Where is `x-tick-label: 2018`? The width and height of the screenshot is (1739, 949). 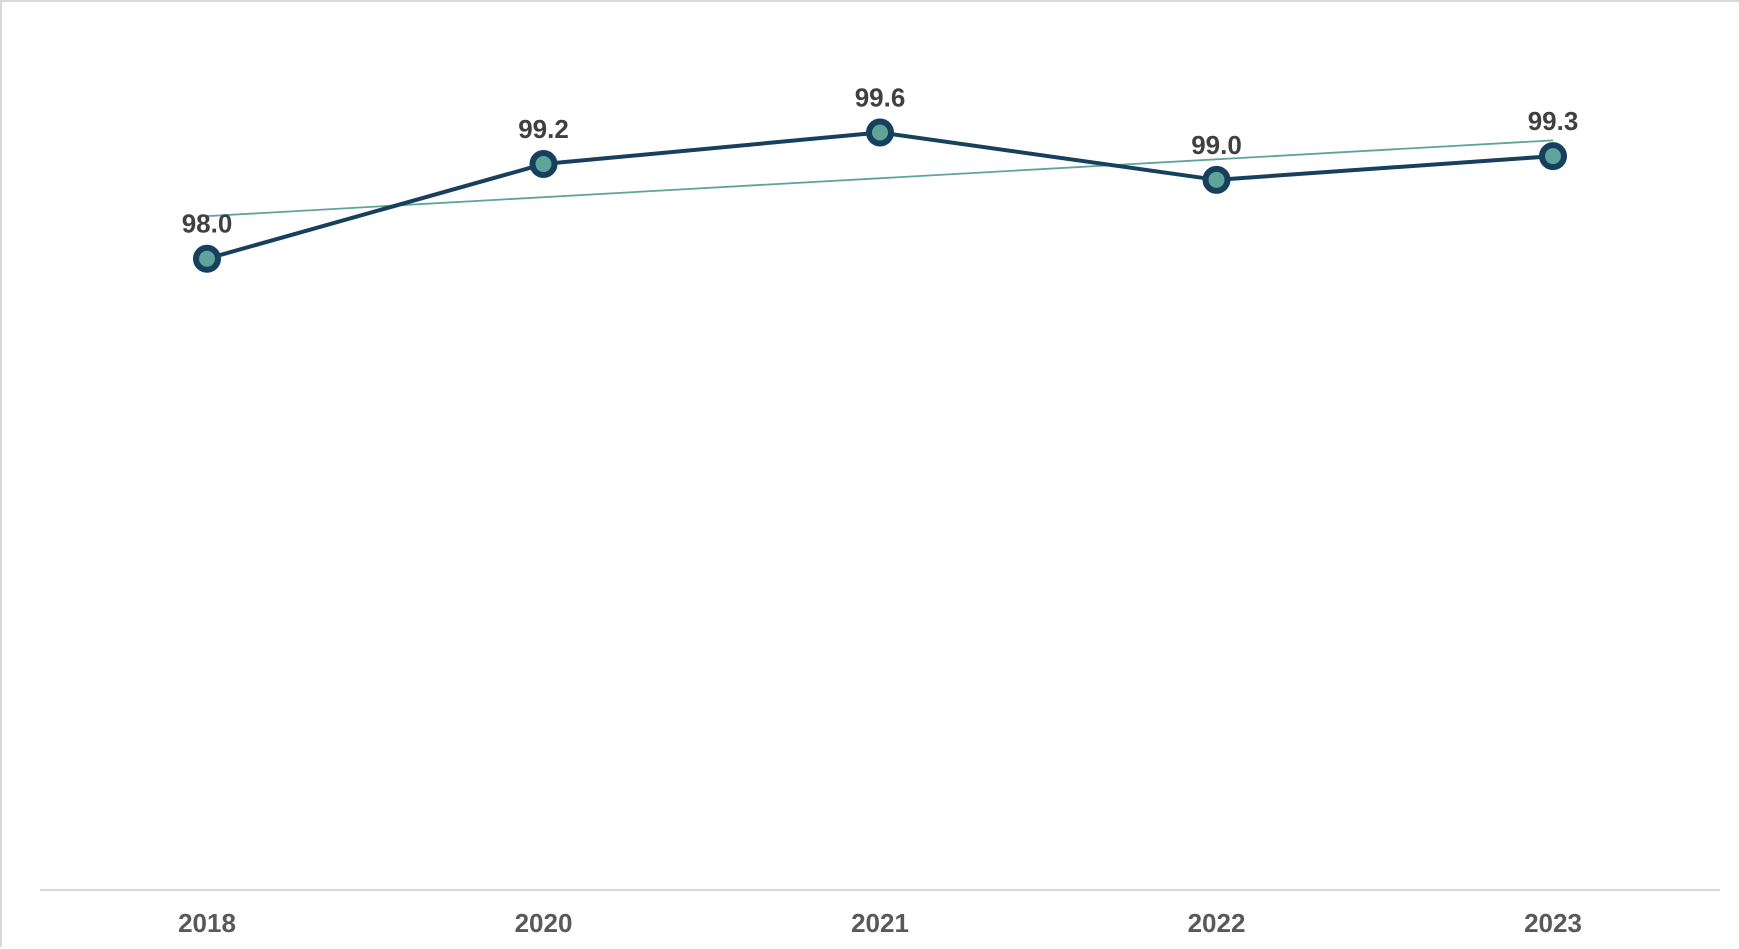
x-tick-label: 2018 is located at coordinates (207, 923).